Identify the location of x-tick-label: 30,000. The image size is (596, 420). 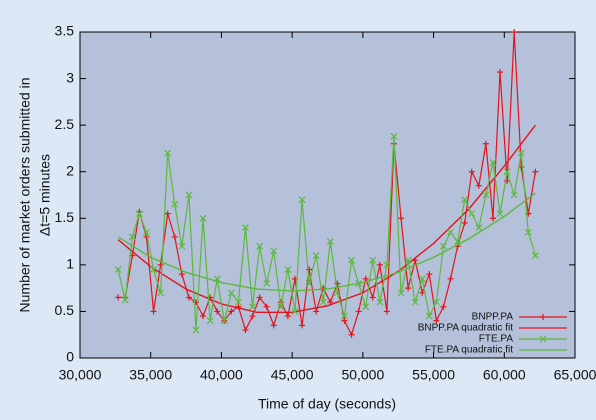
(80, 375).